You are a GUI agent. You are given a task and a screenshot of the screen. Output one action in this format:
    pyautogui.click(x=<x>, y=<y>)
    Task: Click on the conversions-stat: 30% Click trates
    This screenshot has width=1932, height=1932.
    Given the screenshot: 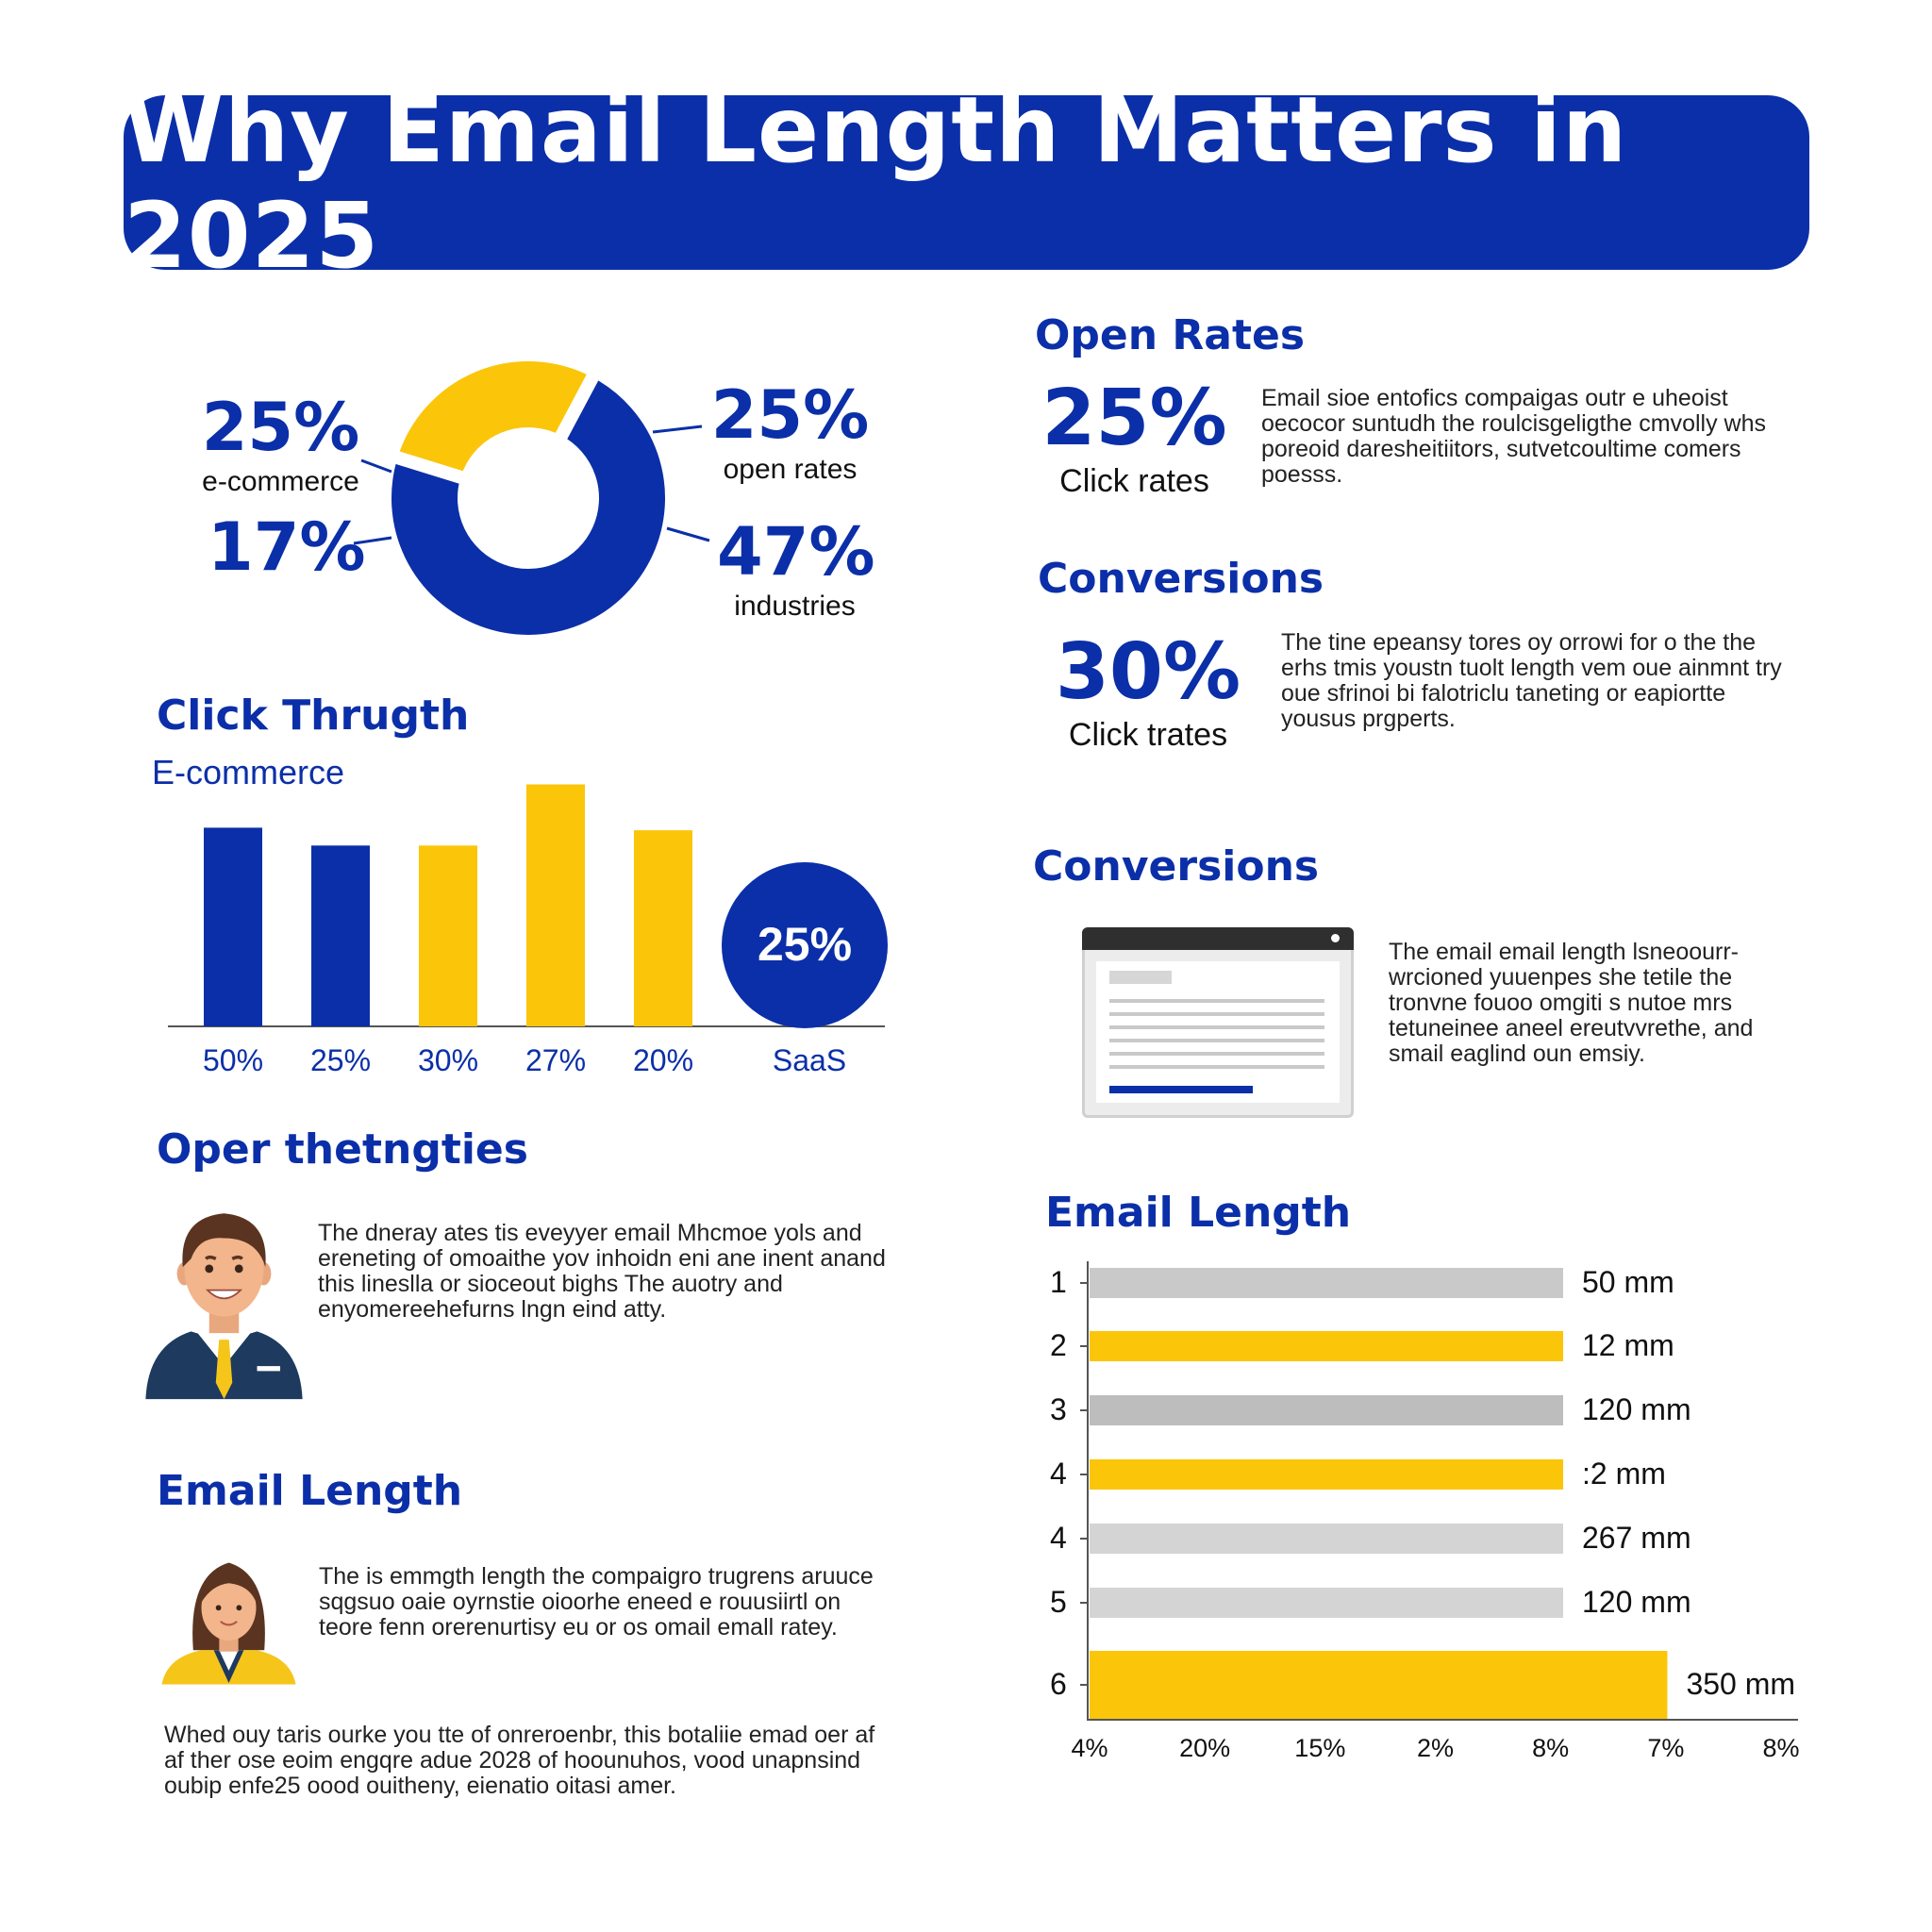 What is the action you would take?
    pyautogui.click(x=1148, y=694)
    